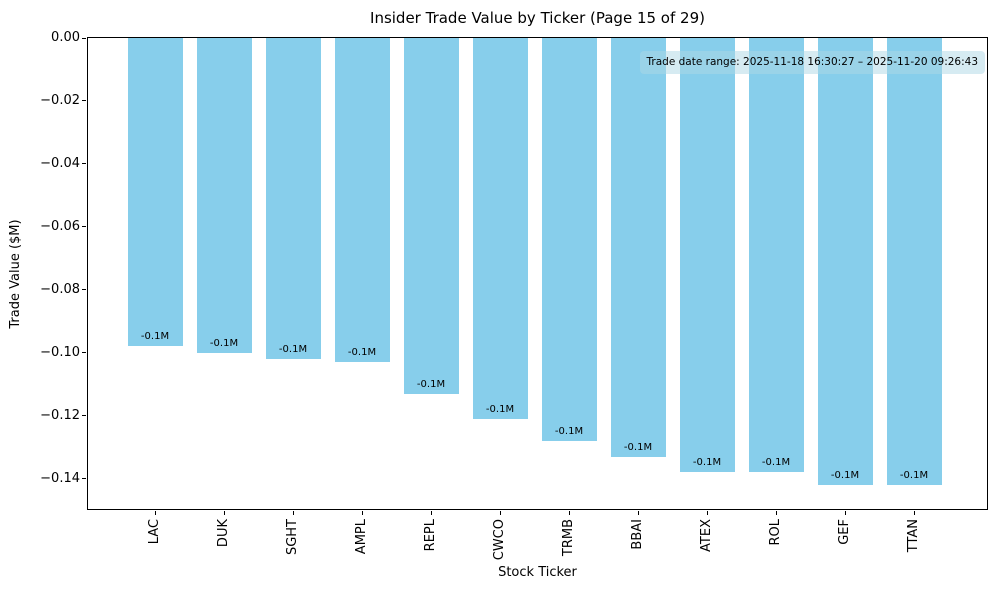  Describe the element at coordinates (292, 537) in the screenshot. I see `x-tick-label: SGHT` at that location.